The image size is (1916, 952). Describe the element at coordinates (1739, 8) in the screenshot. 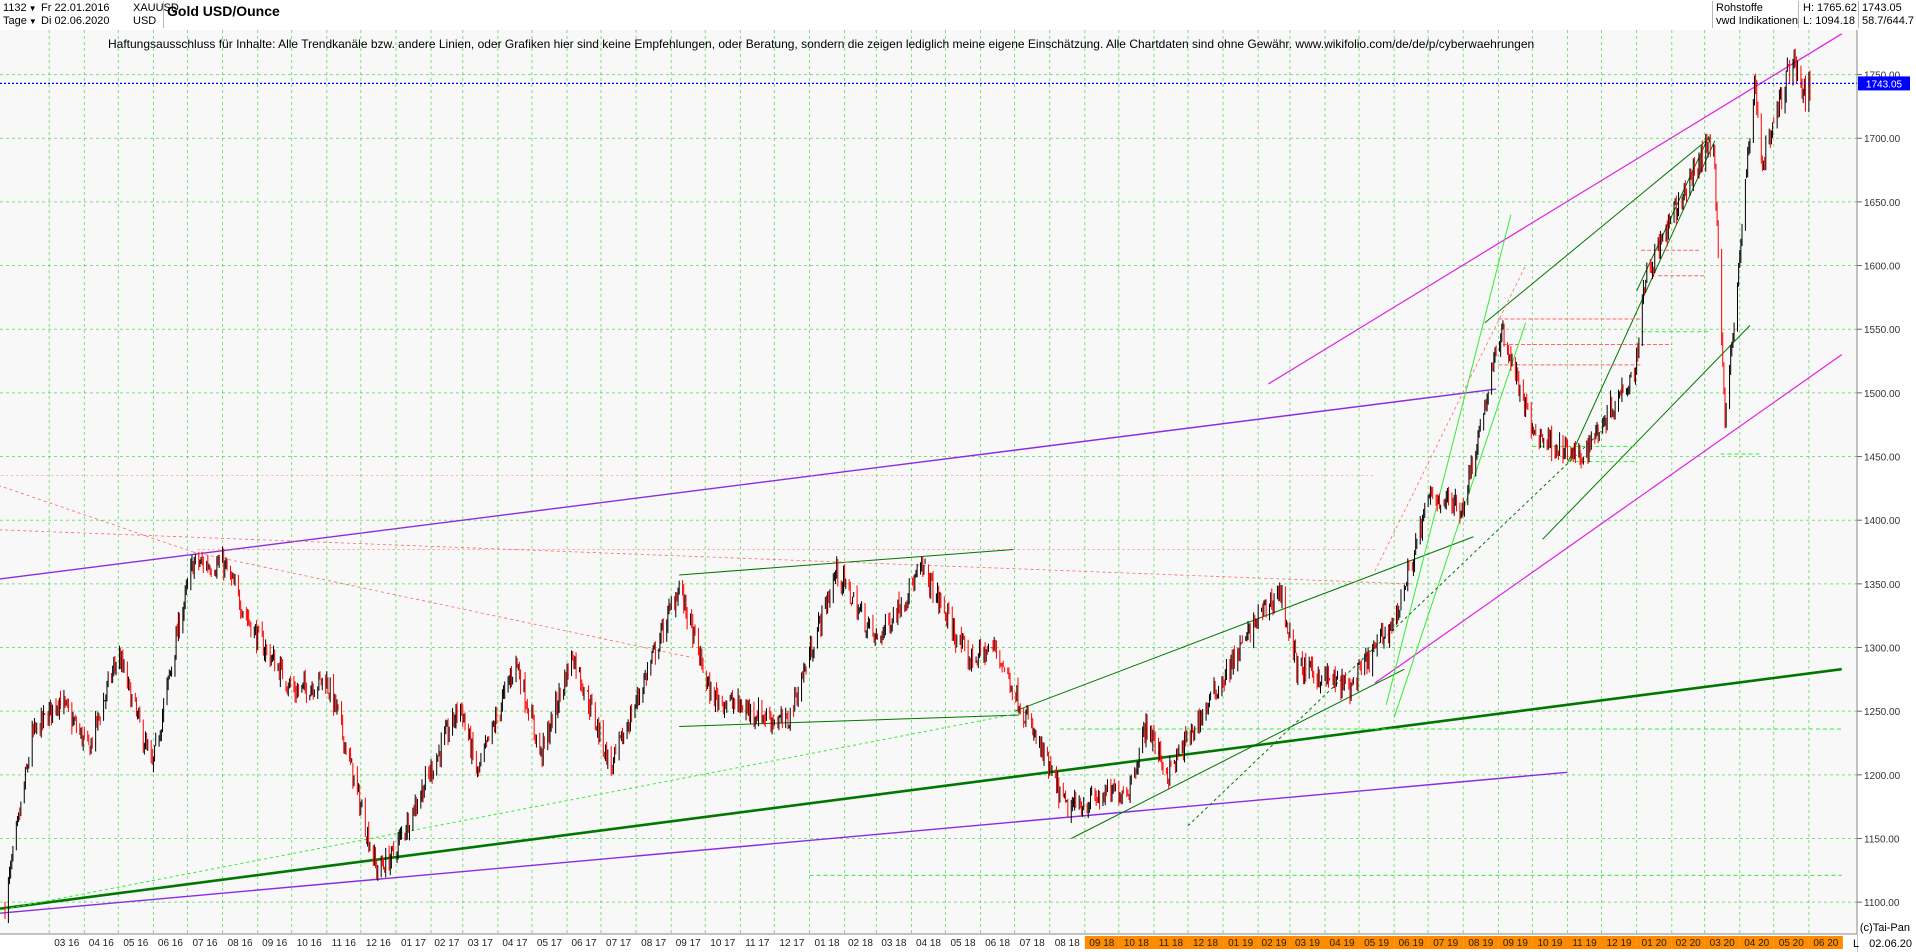

I see `category-label: Rohstoffe` at that location.